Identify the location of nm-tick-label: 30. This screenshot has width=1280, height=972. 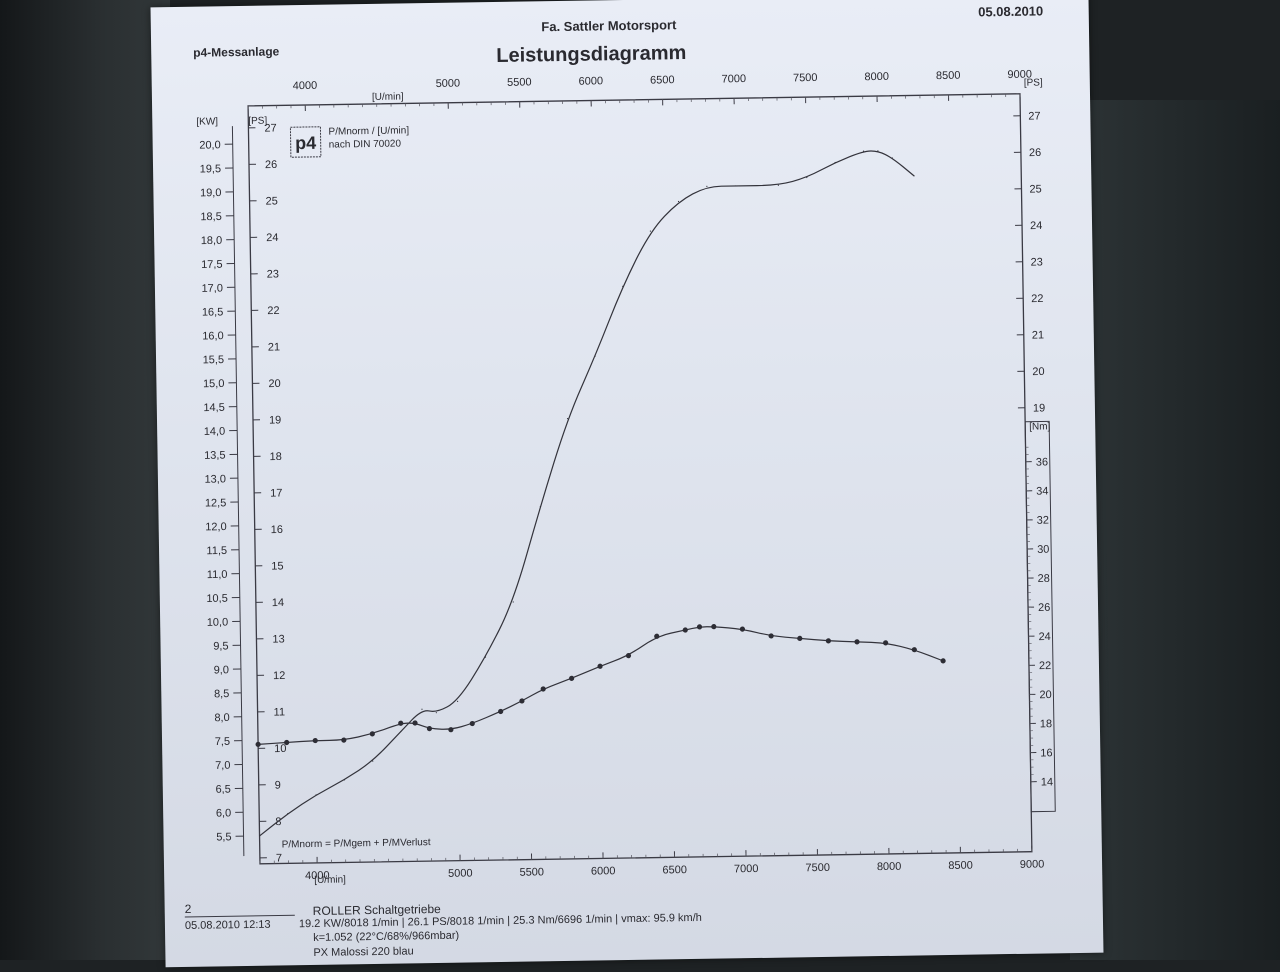
(1043, 550).